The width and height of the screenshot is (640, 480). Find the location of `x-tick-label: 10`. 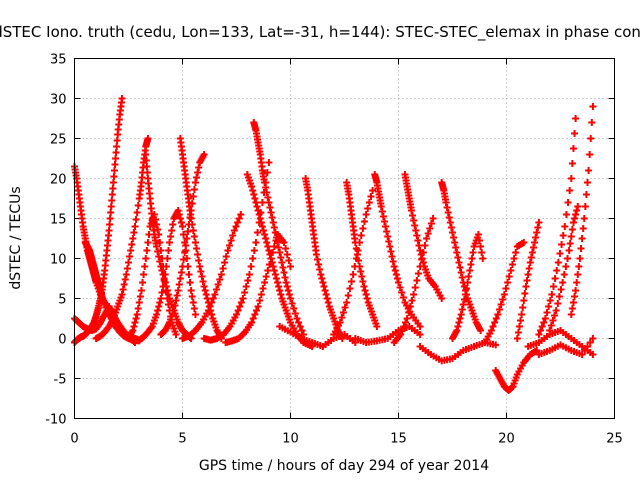

x-tick-label: 10 is located at coordinates (290, 439).